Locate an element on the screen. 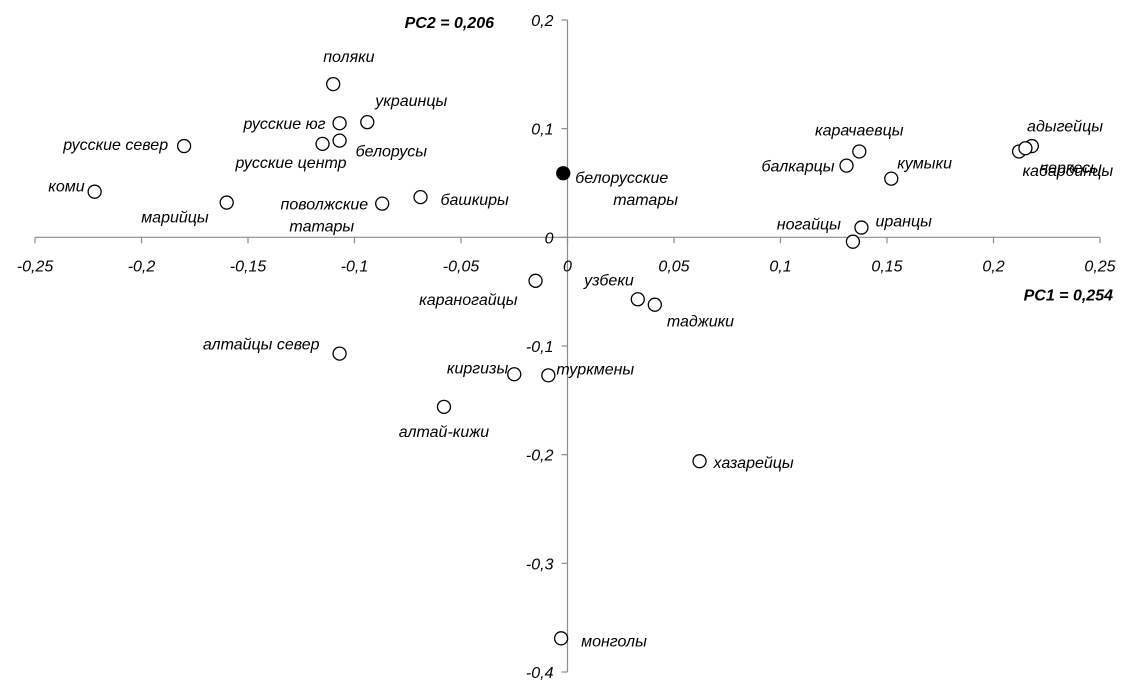 Image resolution: width=1126 pixels, height=684 pixels. data-label: алтайцы север is located at coordinates (261, 345).